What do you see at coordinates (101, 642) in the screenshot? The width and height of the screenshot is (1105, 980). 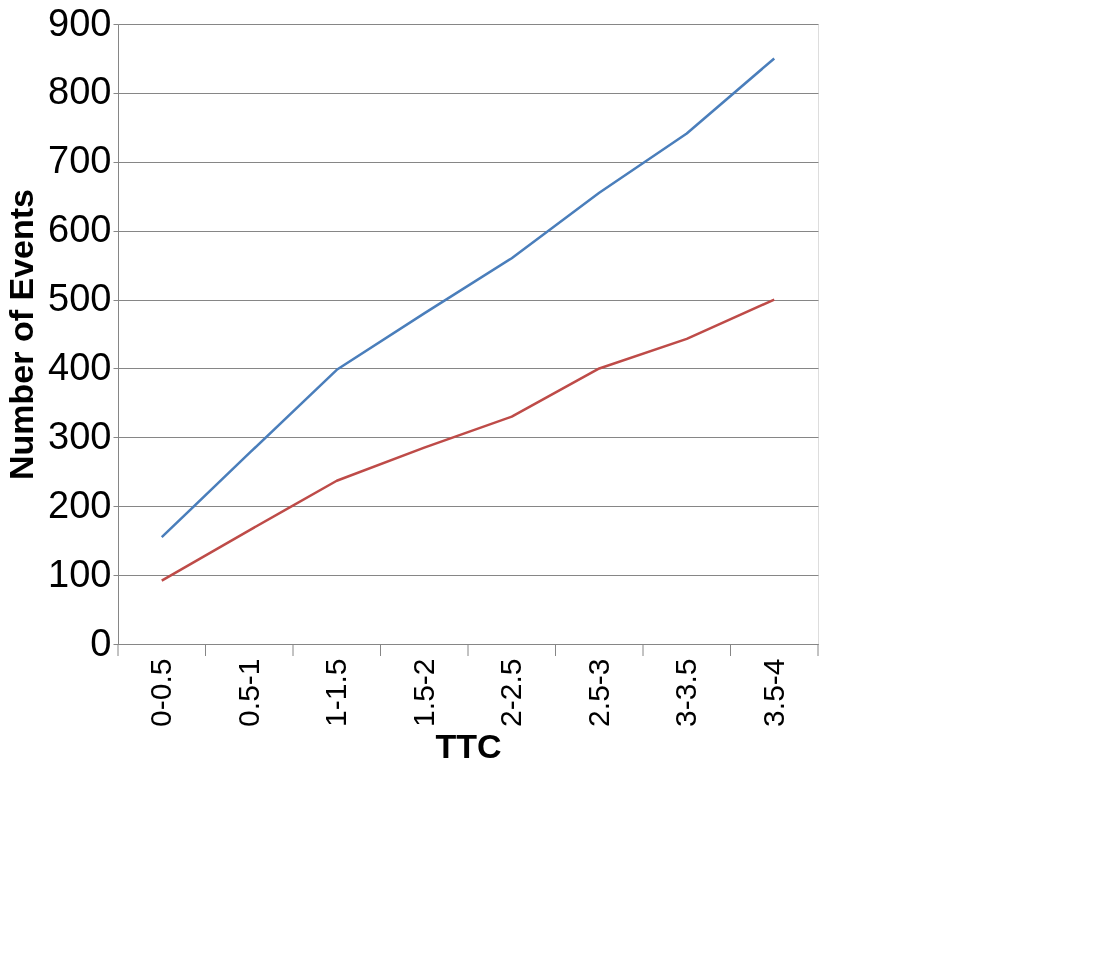 I see `y-tick-label: 0` at bounding box center [101, 642].